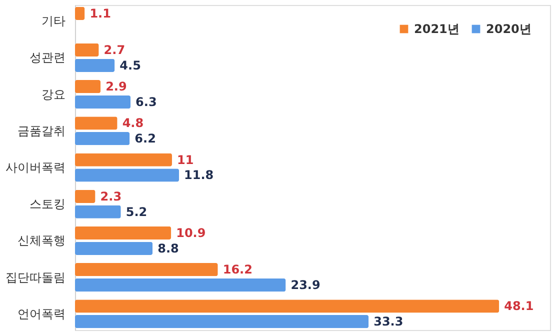 This screenshot has height=335, width=560. Describe the element at coordinates (185, 159) in the screenshot. I see `data-label: 11` at that location.